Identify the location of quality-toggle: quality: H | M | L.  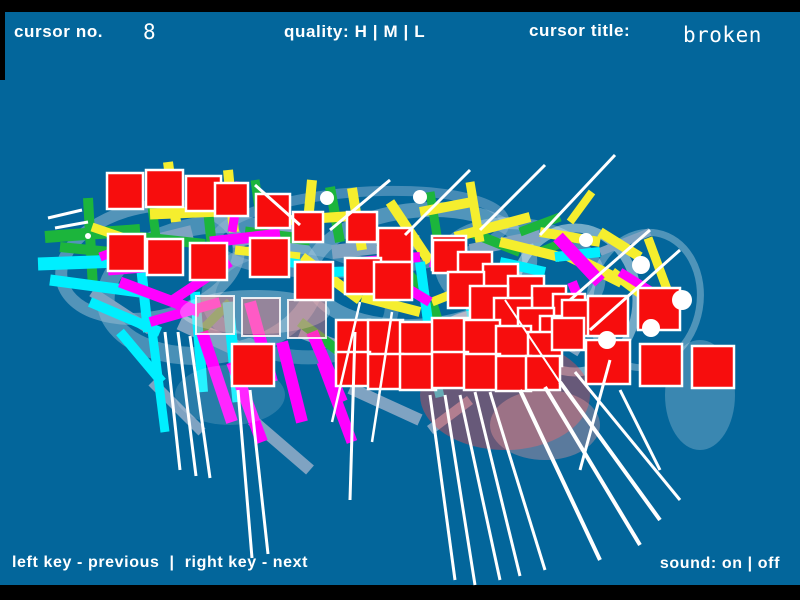
(355, 31).